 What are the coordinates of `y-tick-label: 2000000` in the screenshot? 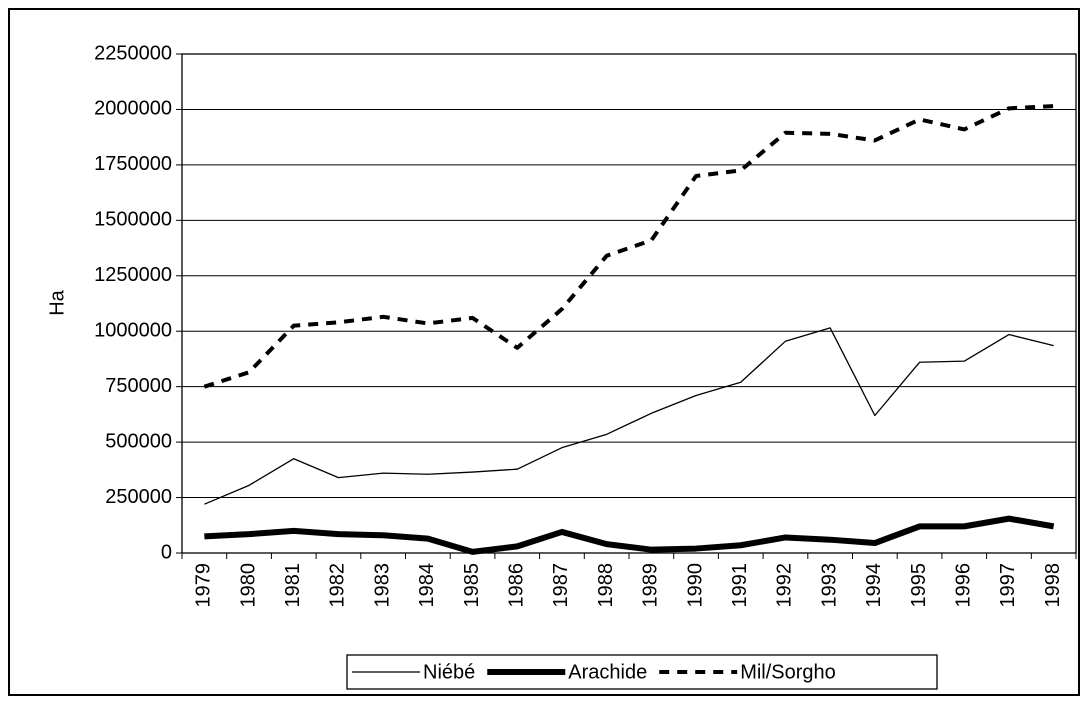 It's located at (133, 109).